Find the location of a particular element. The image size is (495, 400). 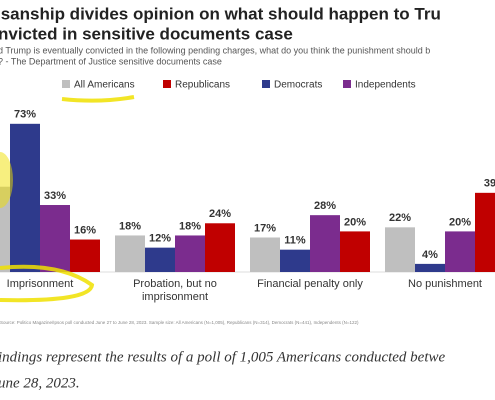

x-tick-label: No punishment is located at coordinates (445, 284).